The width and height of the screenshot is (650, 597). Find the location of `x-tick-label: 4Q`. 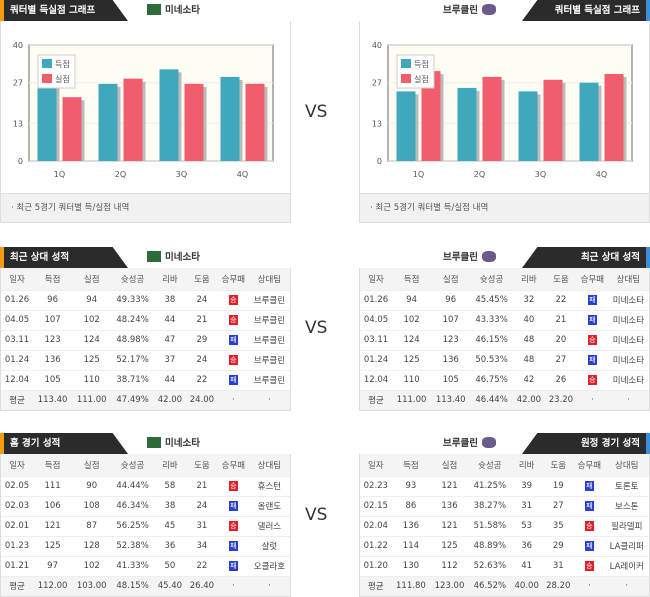

x-tick-label: 4Q is located at coordinates (242, 174).